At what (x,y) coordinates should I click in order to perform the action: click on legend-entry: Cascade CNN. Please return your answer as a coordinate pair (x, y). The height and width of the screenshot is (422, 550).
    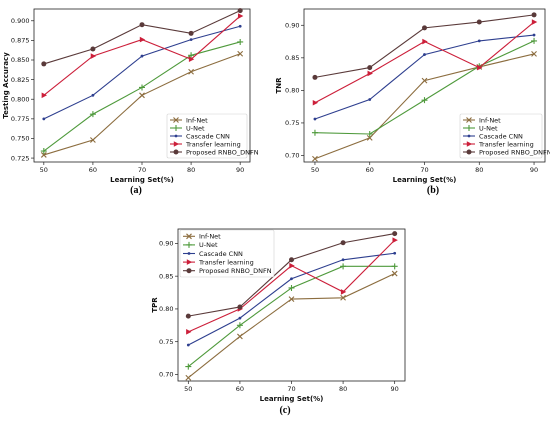
    Looking at the image, I should click on (221, 254).